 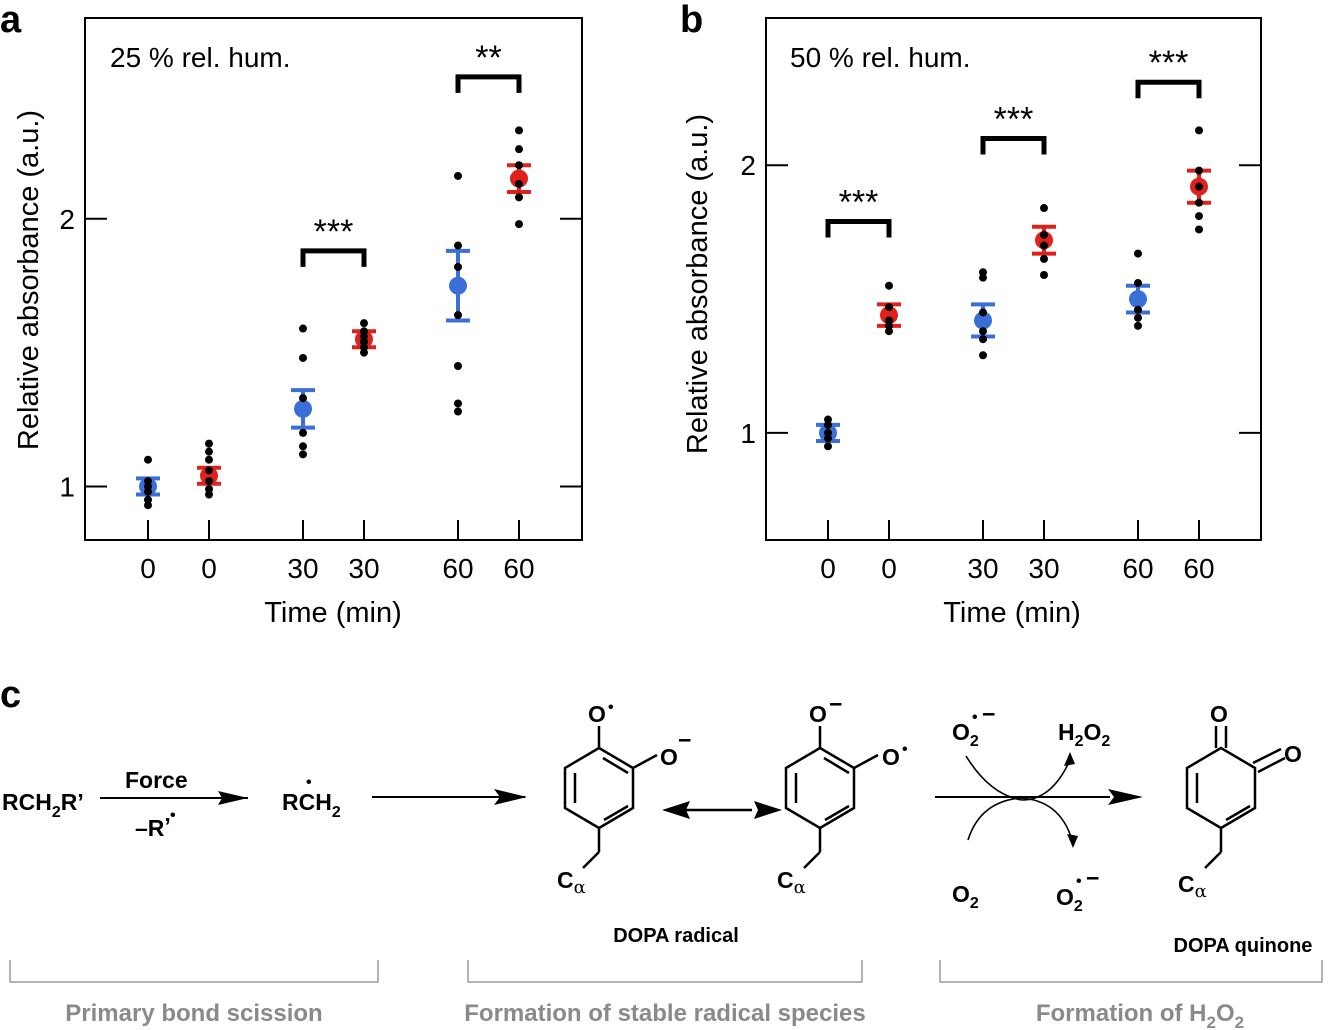 What do you see at coordinates (676, 810) in the screenshot?
I see `resonance-arrow-head-left` at bounding box center [676, 810].